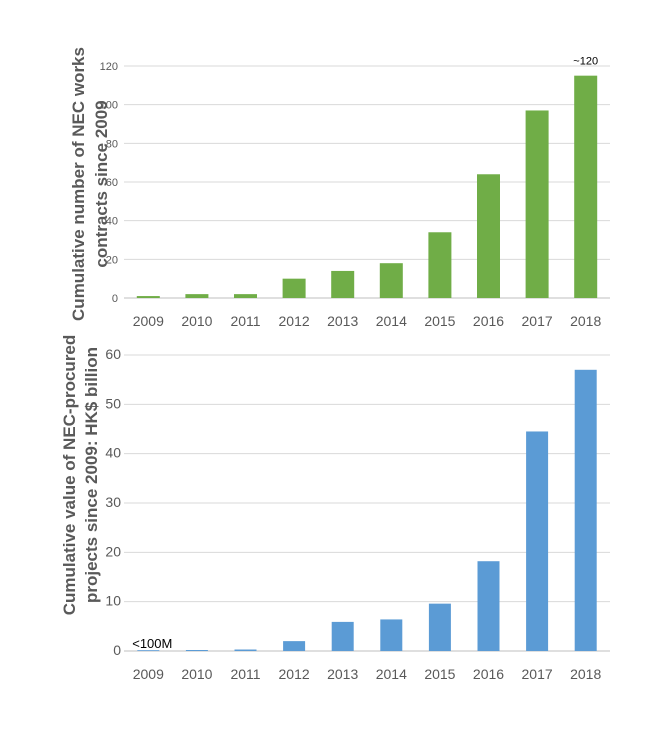 This screenshot has height=734, width=645. I want to click on c1-x-tick-label: 2012, so click(294, 674).